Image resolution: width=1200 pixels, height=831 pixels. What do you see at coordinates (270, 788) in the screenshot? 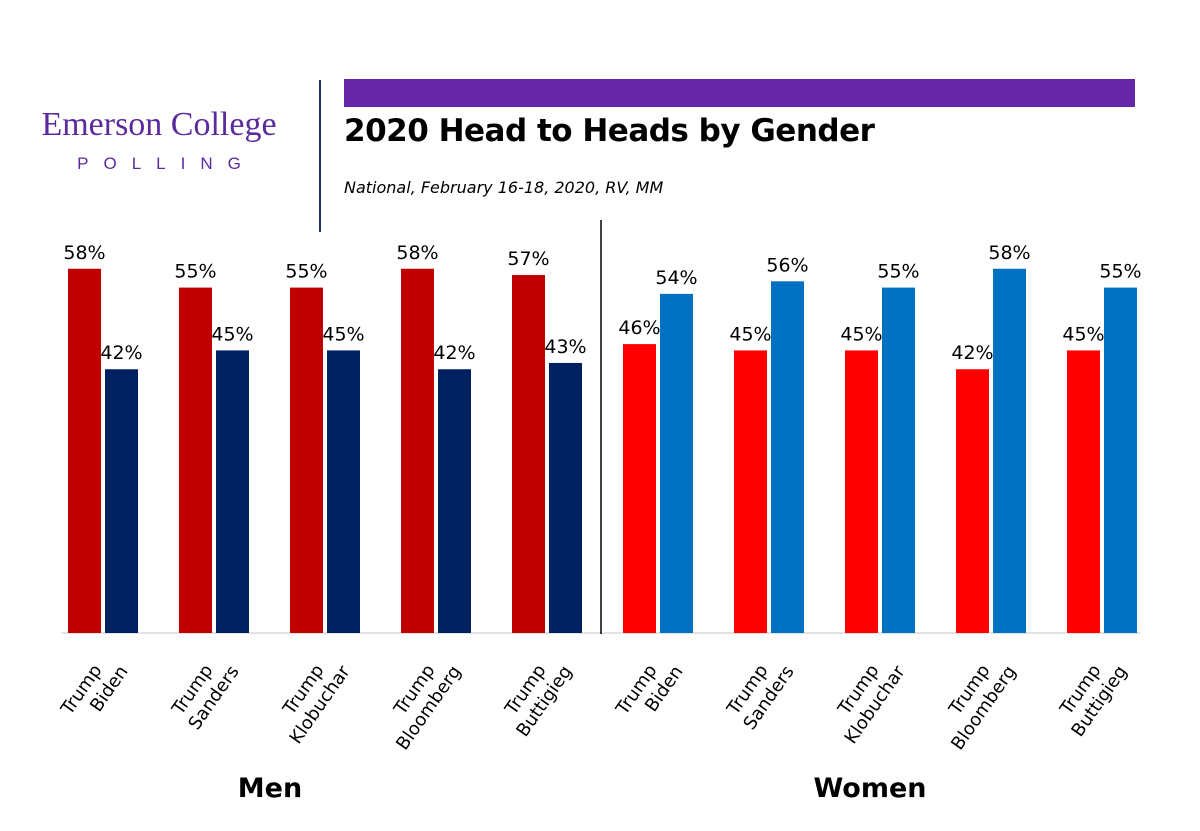
I see `group-label-men: Men` at bounding box center [270, 788].